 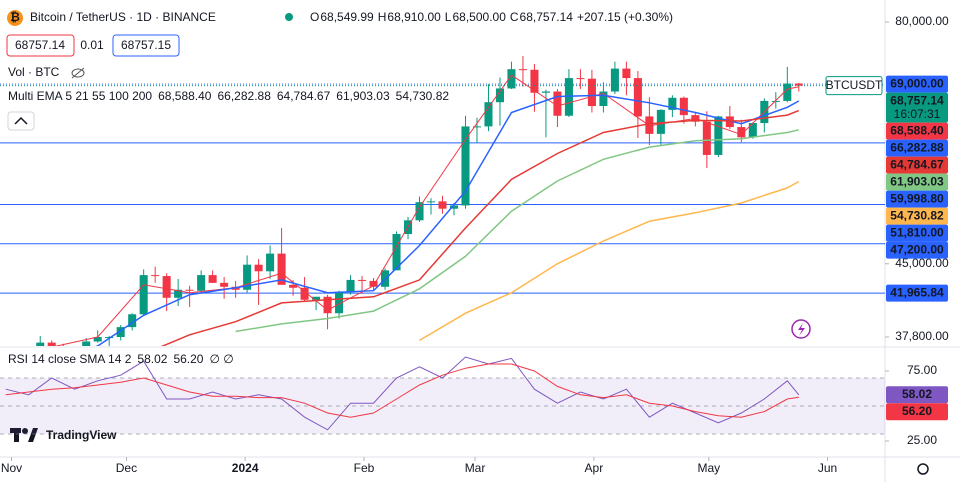 What do you see at coordinates (78, 73) in the screenshot?
I see `eye-icon` at bounding box center [78, 73].